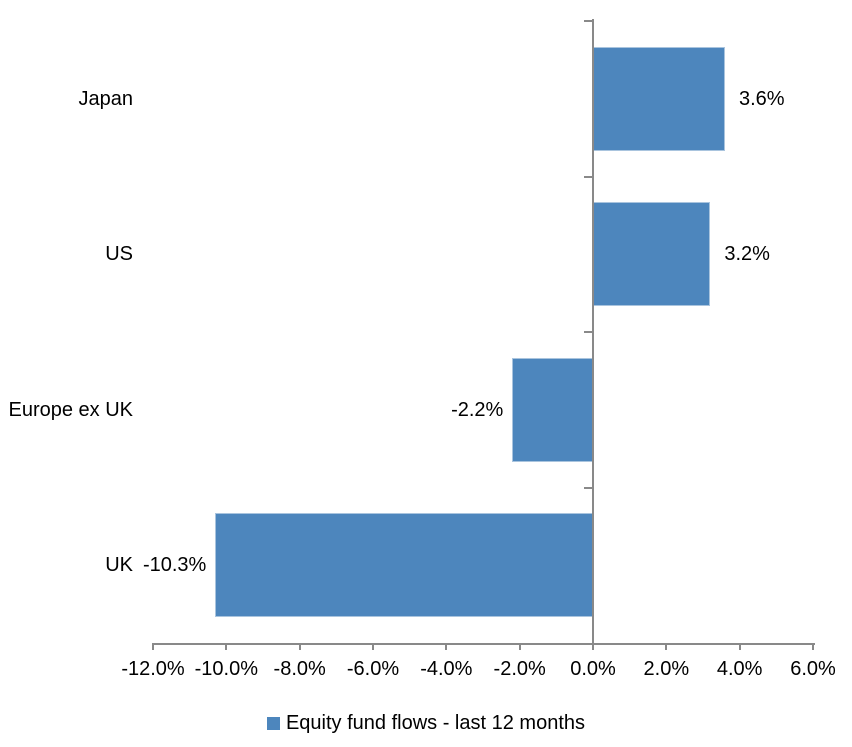 Image resolution: width=852 pixels, height=747 pixels. Describe the element at coordinates (226, 669) in the screenshot. I see `x-axis-tick-label: -10.0%` at that location.